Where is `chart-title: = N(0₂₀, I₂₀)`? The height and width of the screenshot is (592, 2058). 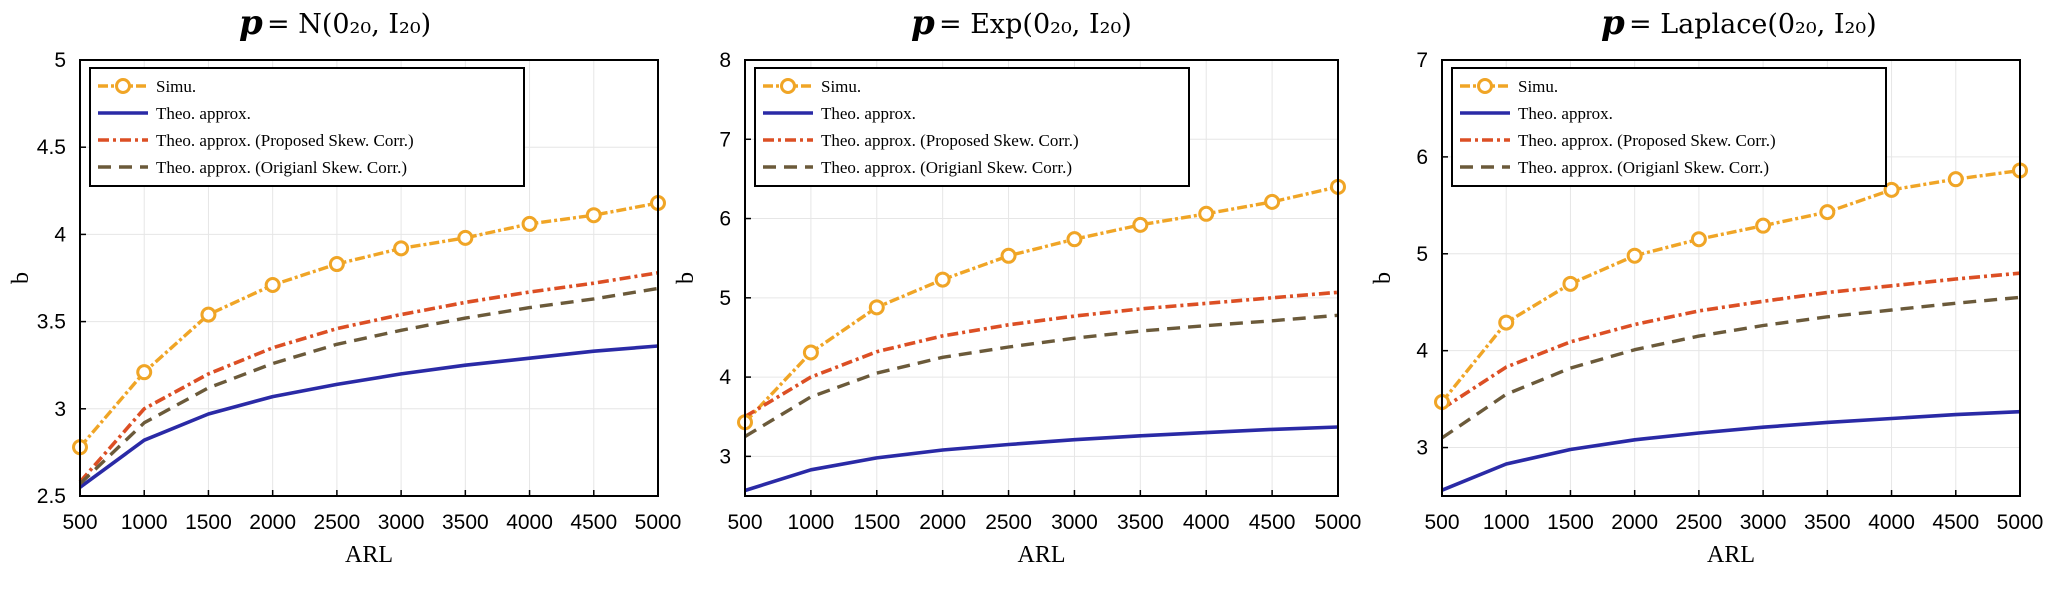
chart-title: = N(0₂₀, I₂₀) is located at coordinates (349, 24).